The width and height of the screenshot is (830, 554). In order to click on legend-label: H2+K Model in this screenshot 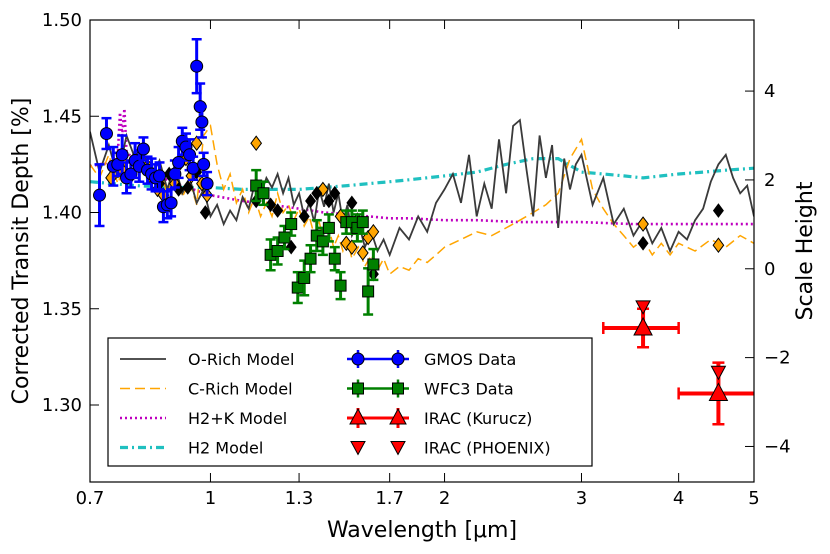, I will do `click(237, 418)`.